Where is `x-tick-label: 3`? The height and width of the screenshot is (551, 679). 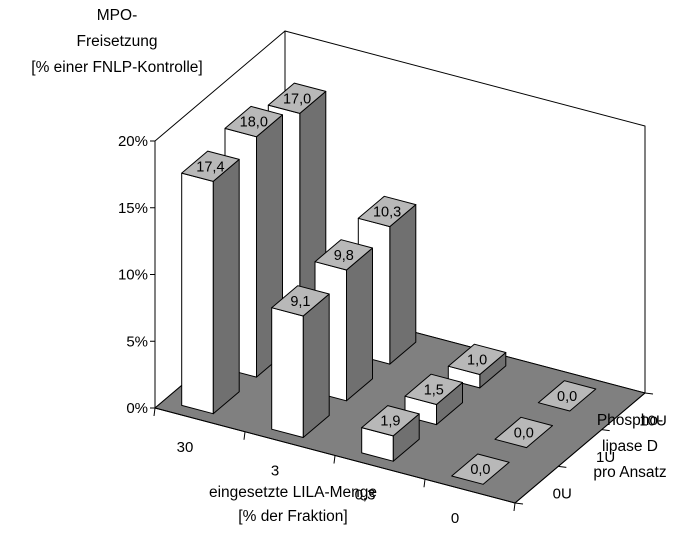
x-tick-label: 3 is located at coordinates (275, 471).